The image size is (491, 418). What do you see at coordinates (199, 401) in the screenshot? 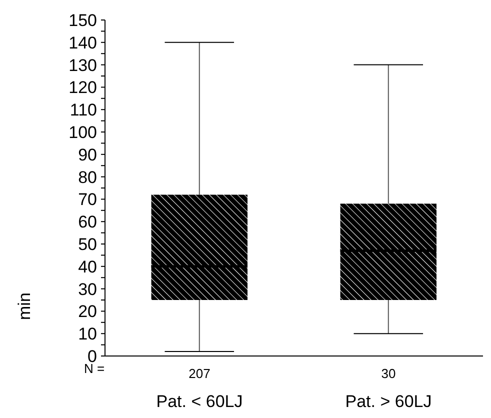
I see `x-tick-label: Pat. < 60LJ` at bounding box center [199, 401].